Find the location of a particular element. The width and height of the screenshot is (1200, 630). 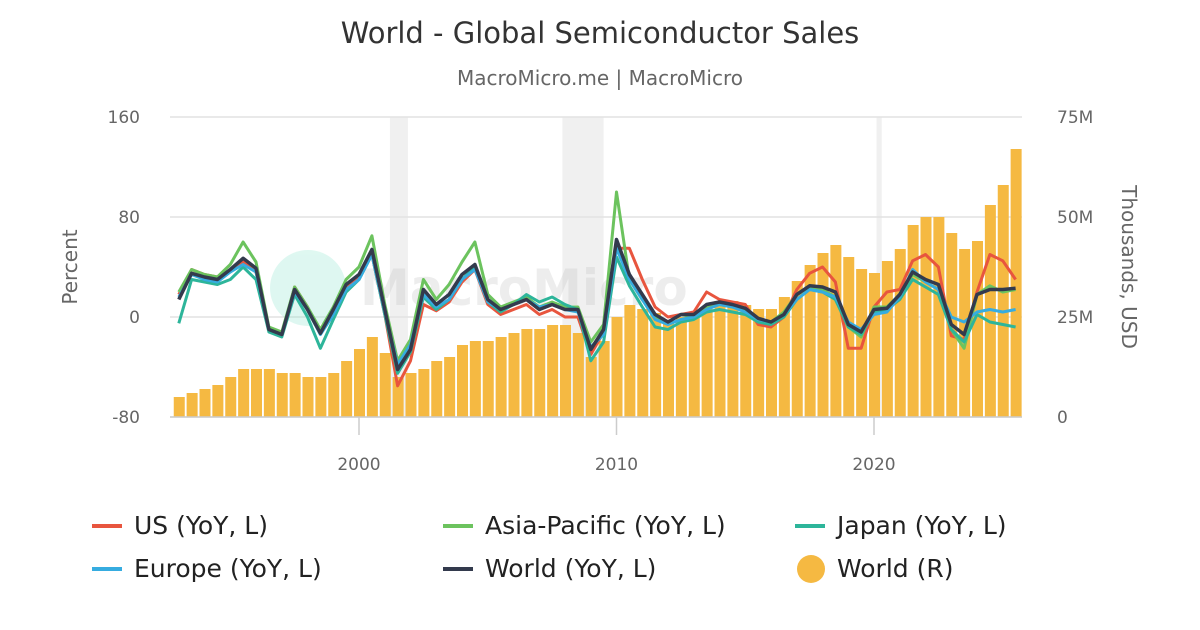

legend-label: World (R) is located at coordinates (895, 568).